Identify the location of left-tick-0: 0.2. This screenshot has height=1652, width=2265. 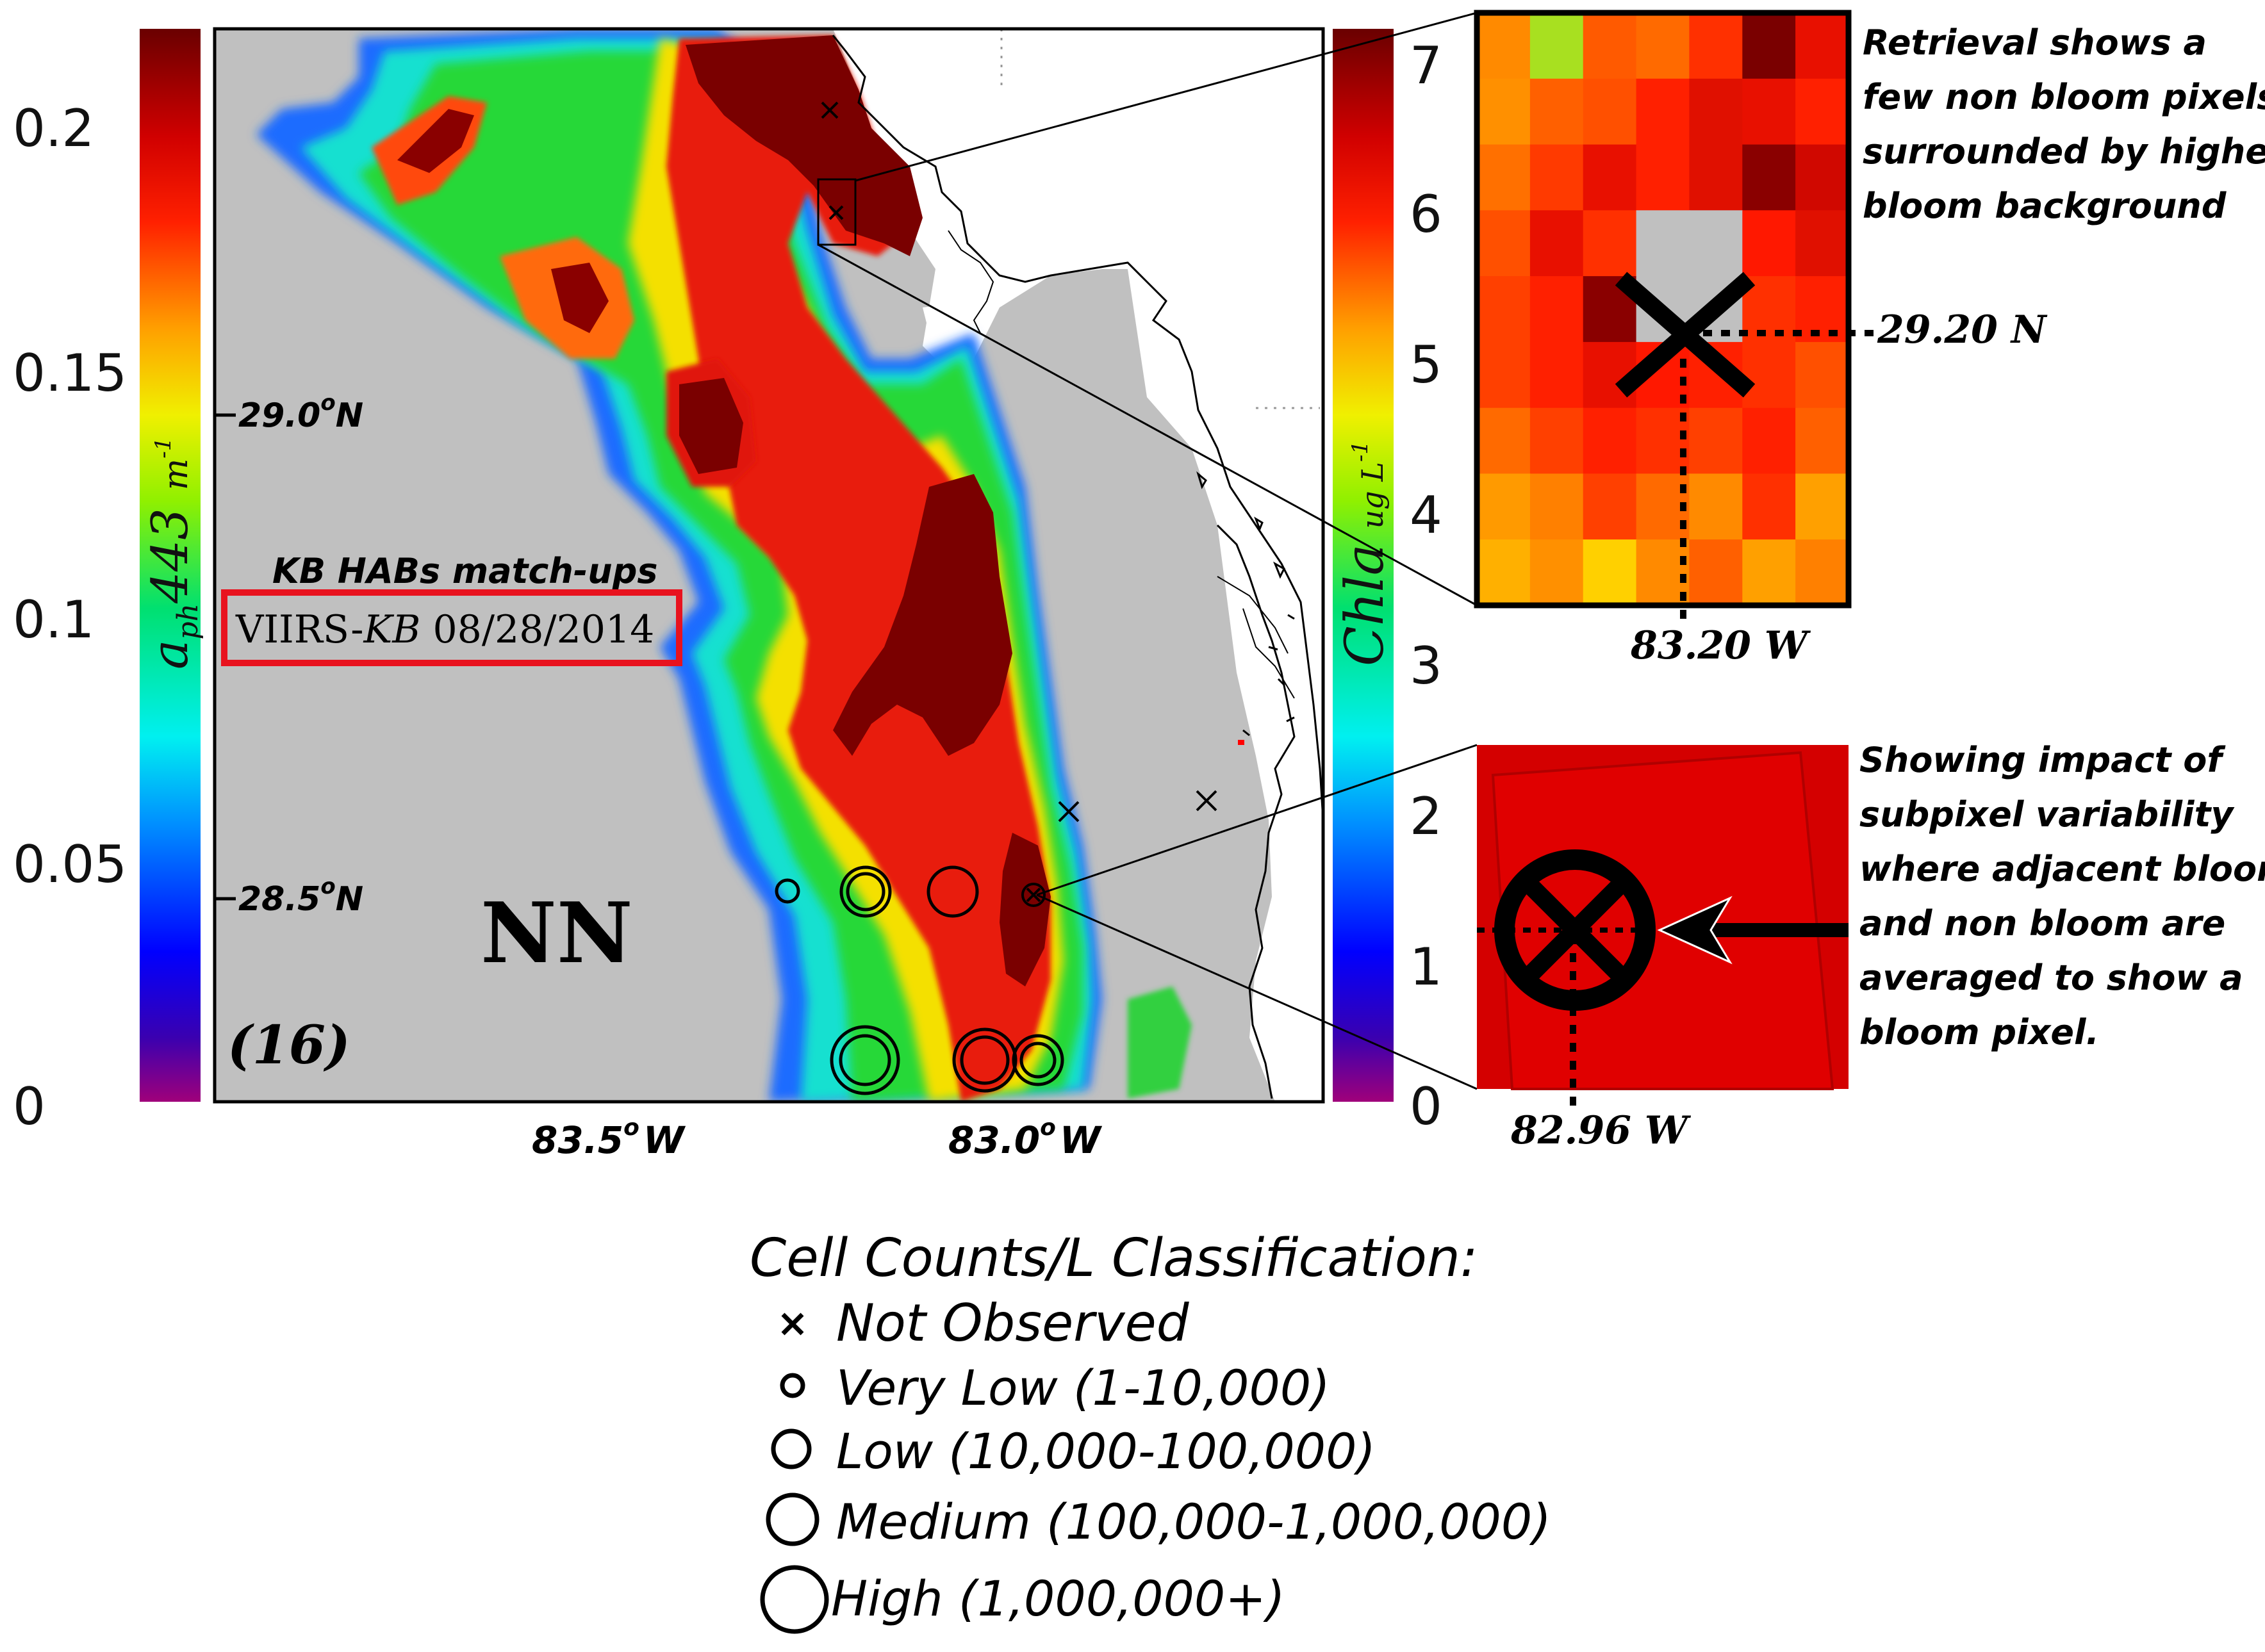
(53, 128).